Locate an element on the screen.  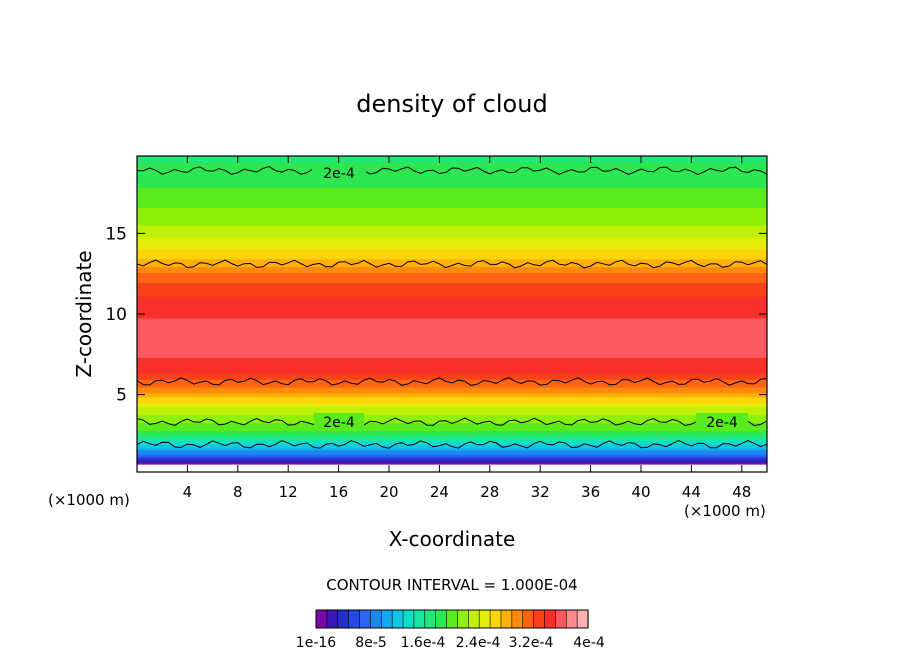
y-axis-label: Z-coordinate is located at coordinates (84, 313).